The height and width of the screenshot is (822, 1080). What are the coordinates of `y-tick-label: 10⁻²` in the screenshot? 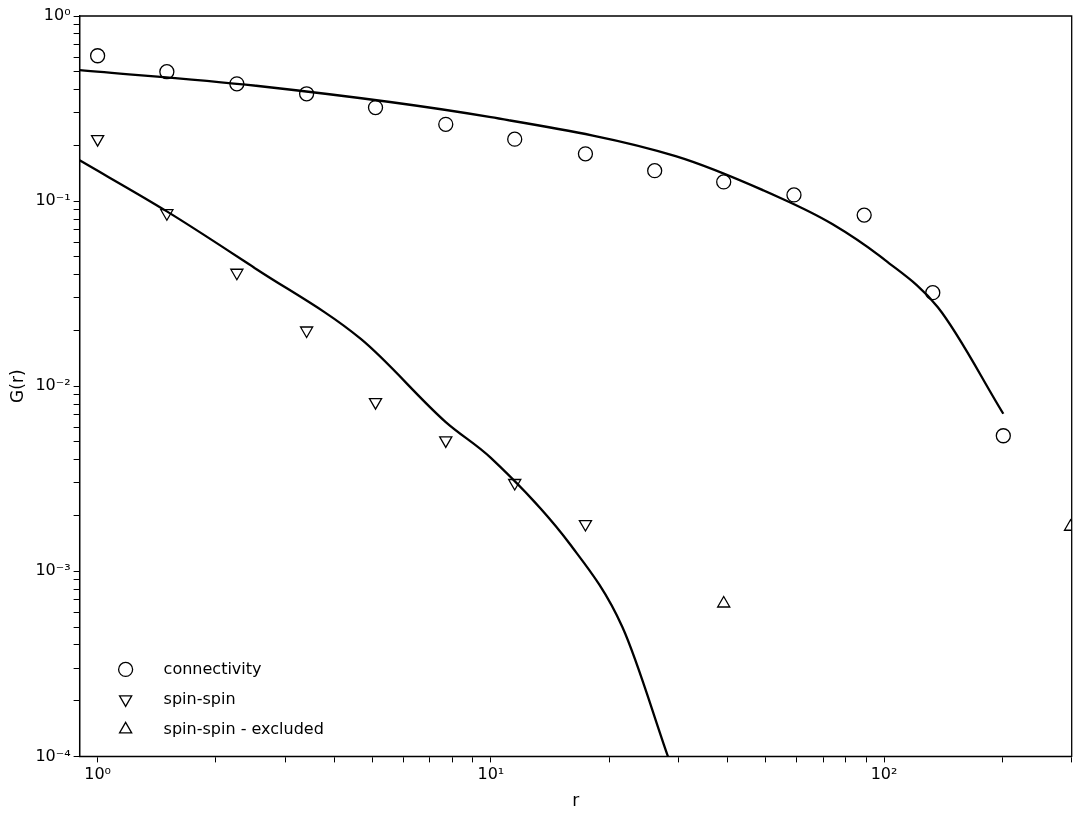 It's located at (53, 385).